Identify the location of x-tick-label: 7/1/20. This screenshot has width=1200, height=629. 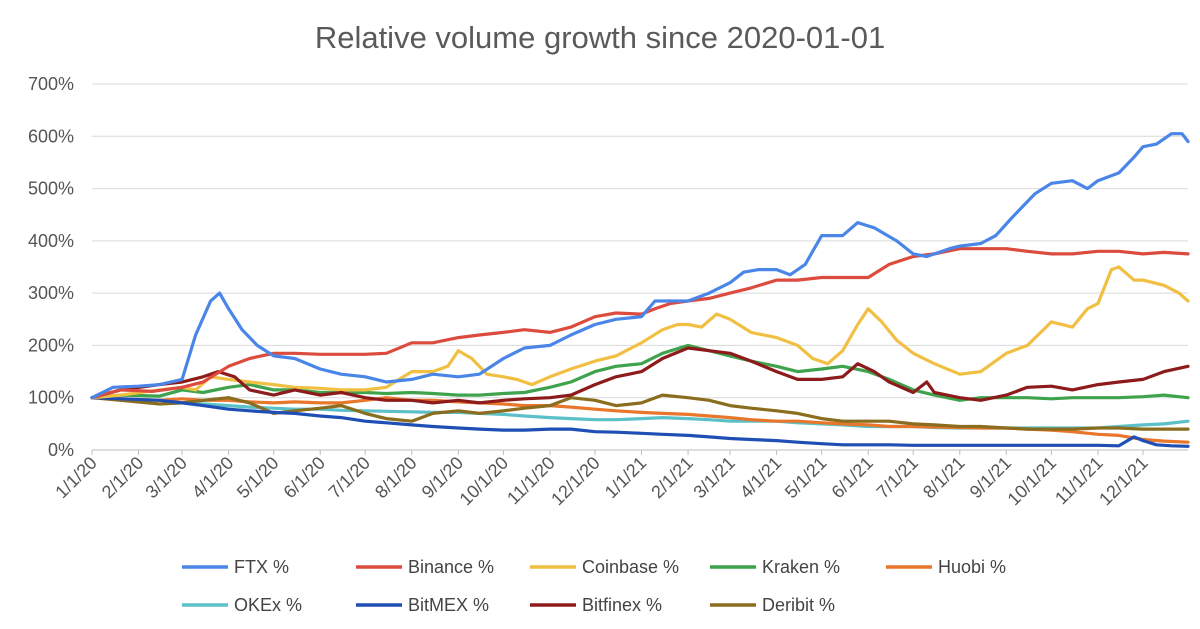
(350, 478).